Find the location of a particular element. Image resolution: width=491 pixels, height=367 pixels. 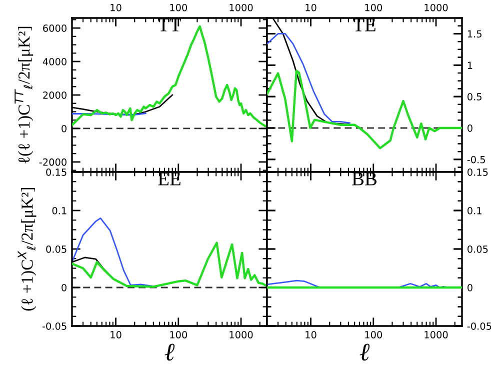

y2-tick-label: 1.5 is located at coordinates (475, 34).